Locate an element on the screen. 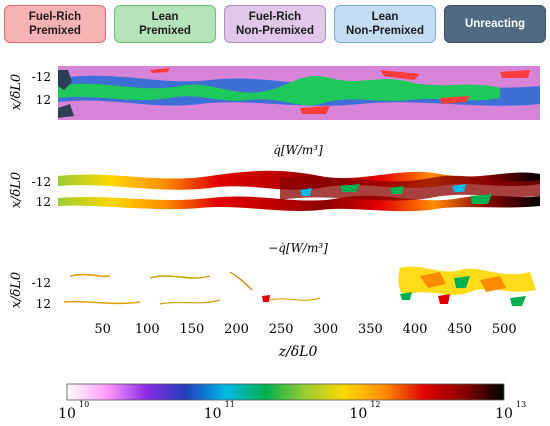 The width and height of the screenshot is (550, 426). lean-premixed-region is located at coordinates (279, 90).